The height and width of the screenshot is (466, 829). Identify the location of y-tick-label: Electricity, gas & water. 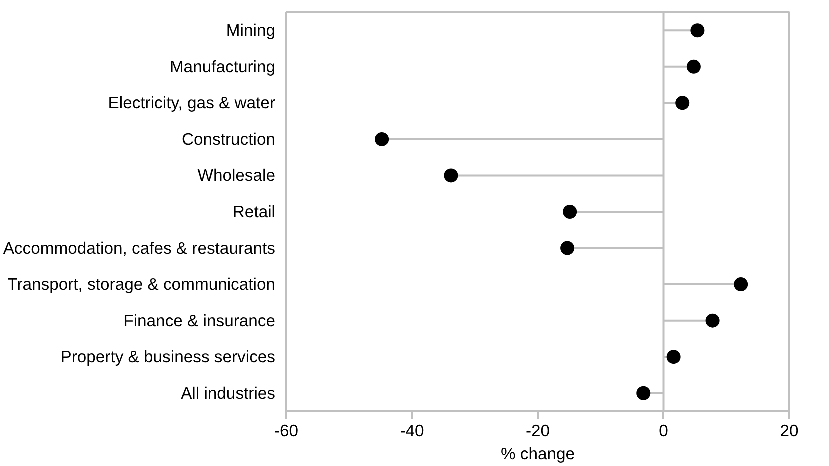
(192, 103).